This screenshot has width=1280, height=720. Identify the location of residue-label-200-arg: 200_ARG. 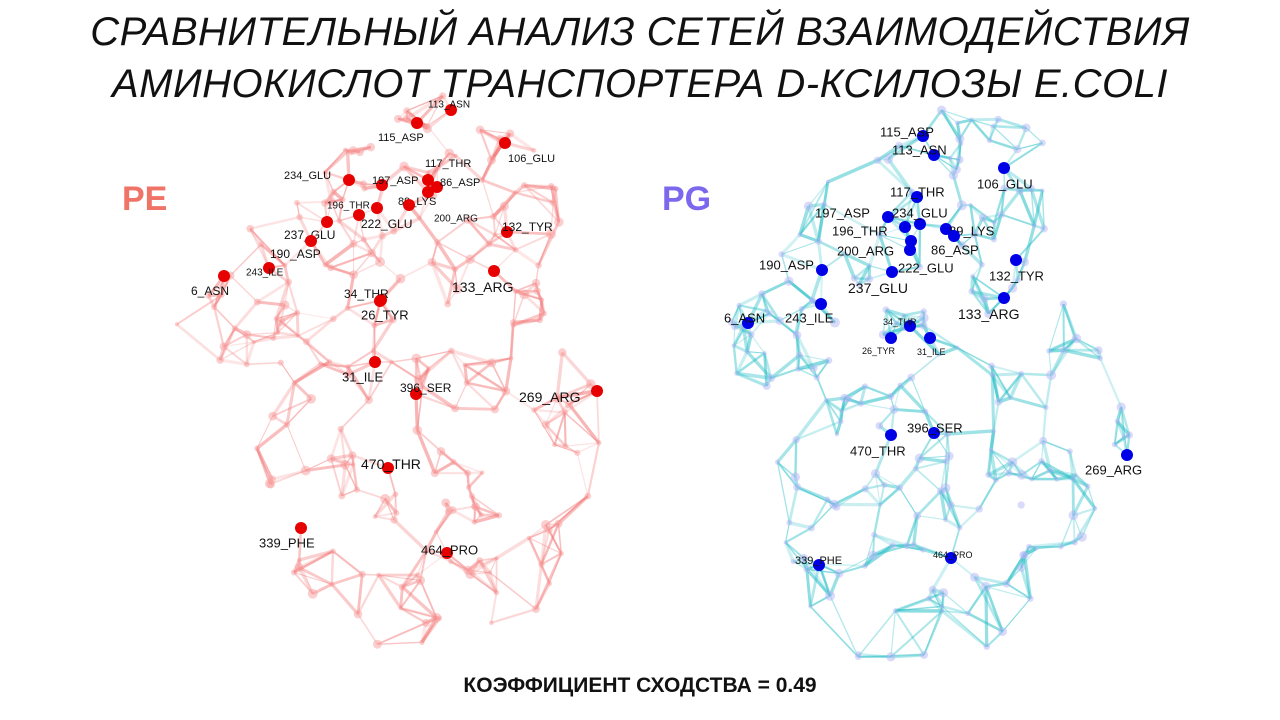
(865, 251).